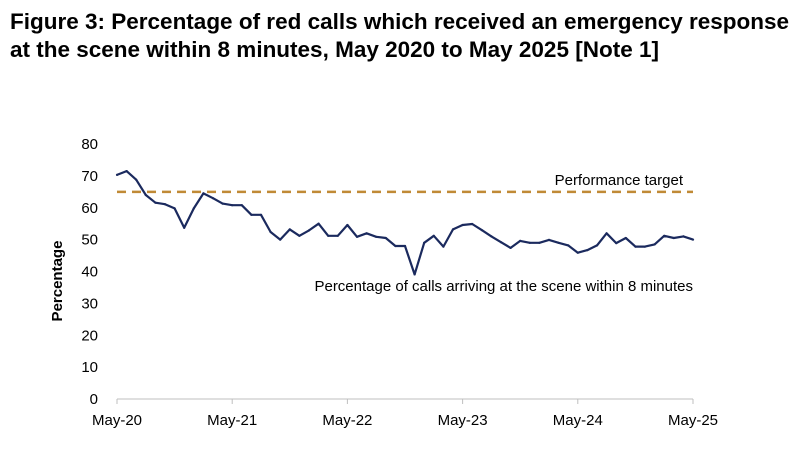  I want to click on x-tick-label: May-25, so click(693, 420).